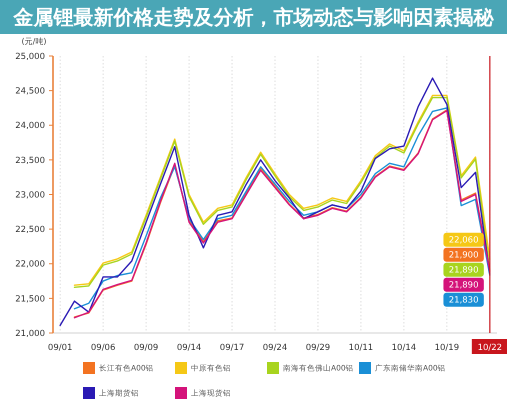  Describe the element at coordinates (34, 41) in the screenshot. I see `y-axis-title: (元/吨)` at that location.